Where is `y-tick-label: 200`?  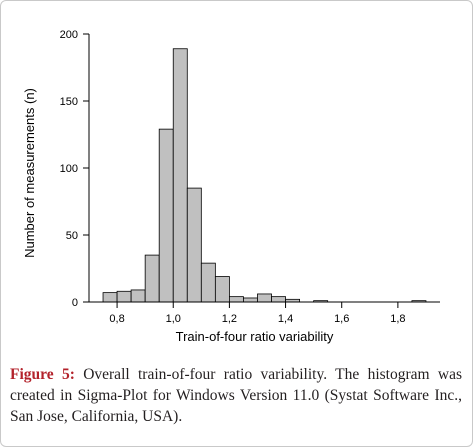 y-tick-label: 200 is located at coordinates (69, 35).